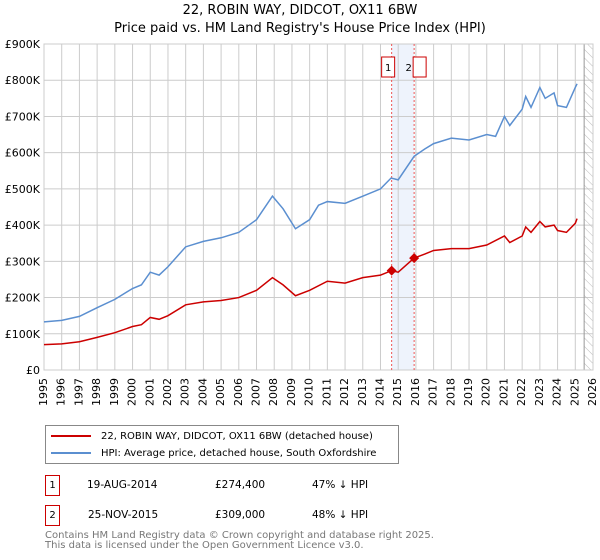 The width and height of the screenshot is (600, 560). What do you see at coordinates (503, 392) in the screenshot?
I see `x-tick-label: 2021` at bounding box center [503, 392].